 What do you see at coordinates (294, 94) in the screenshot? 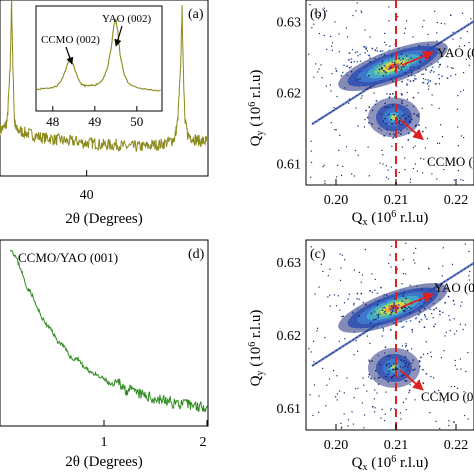
I see `panel-b-yticks: 0.61 0.62 0.63` at bounding box center [294, 94].